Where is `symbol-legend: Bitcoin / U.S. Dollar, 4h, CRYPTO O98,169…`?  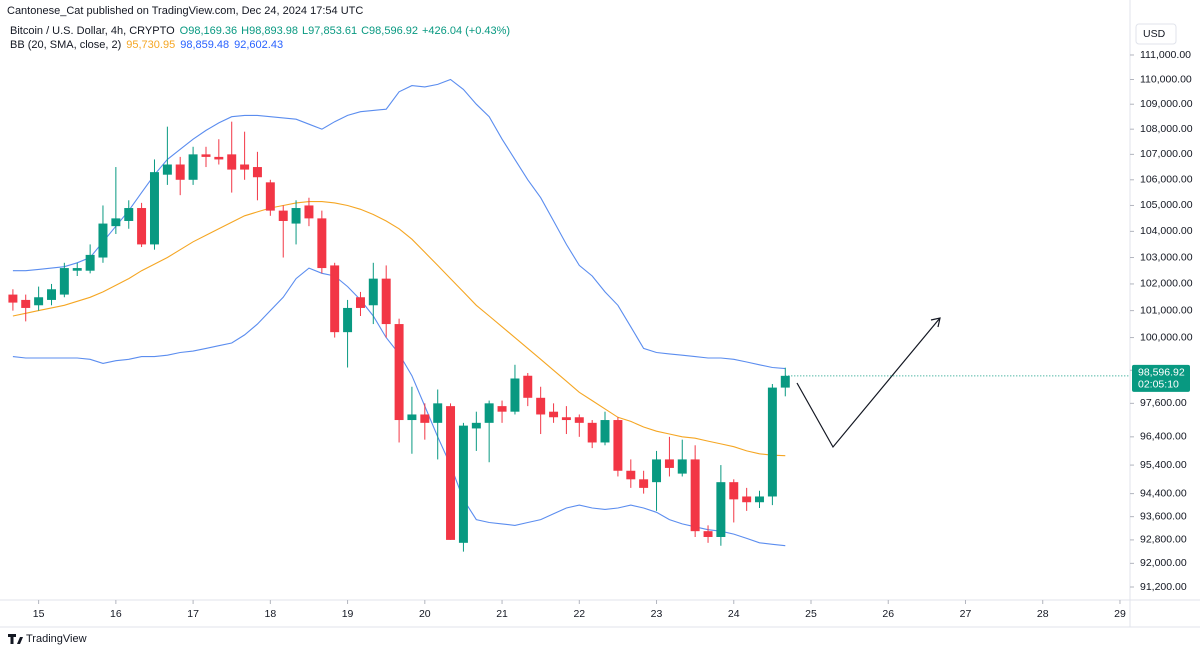
symbol-legend: Bitcoin / U.S. Dollar, 4h, CRYPTO O98,169… is located at coordinates (260, 31).